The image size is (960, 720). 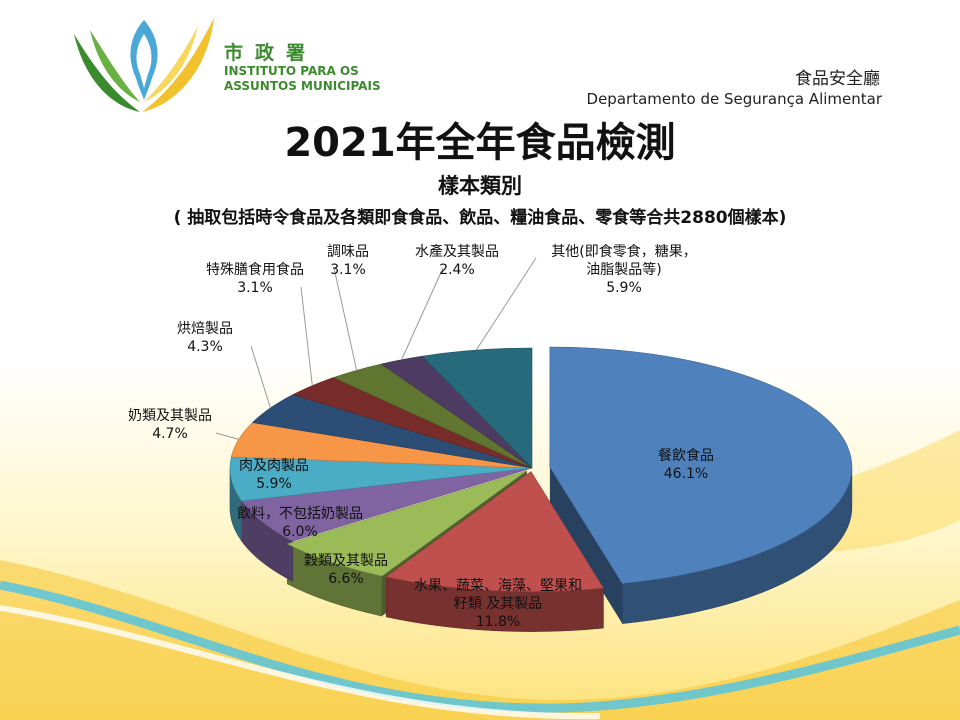 I want to click on chart-subtitle: 樣本類別, so click(x=480, y=186).